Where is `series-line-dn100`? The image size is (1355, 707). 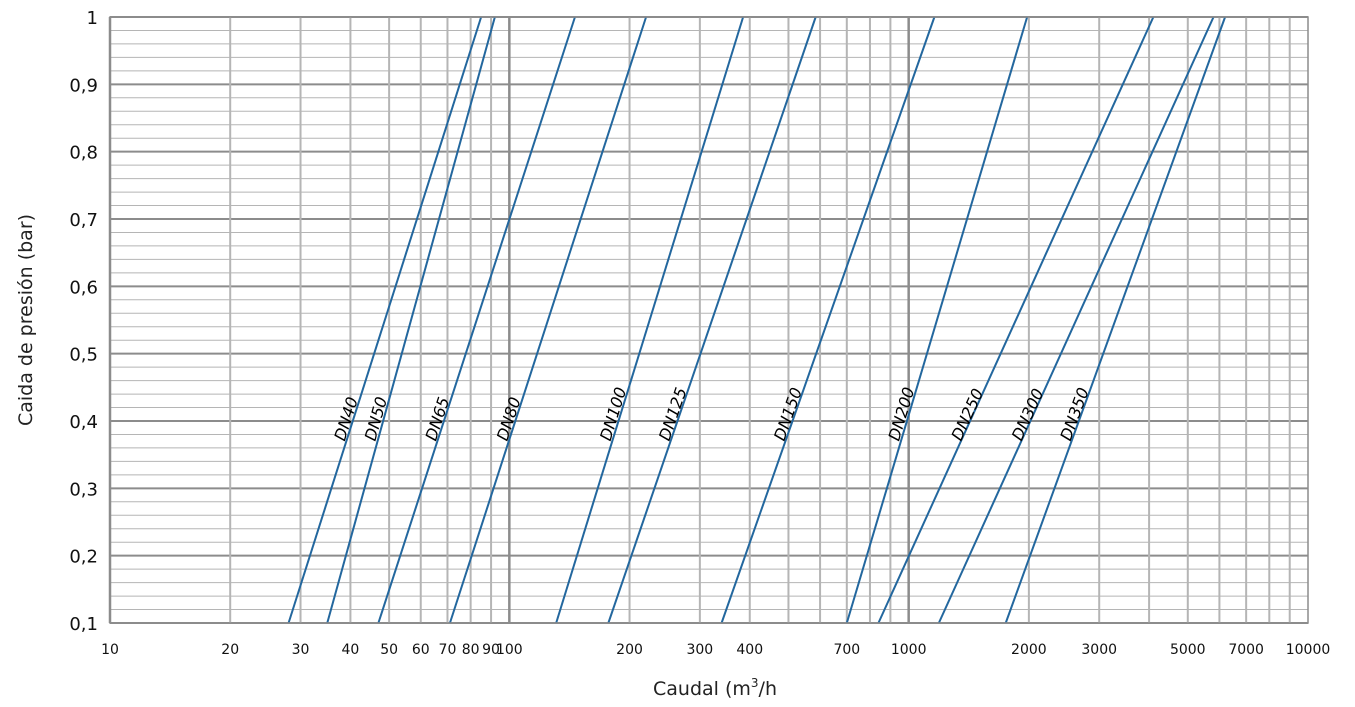
series-line-dn100 is located at coordinates (650, 320).